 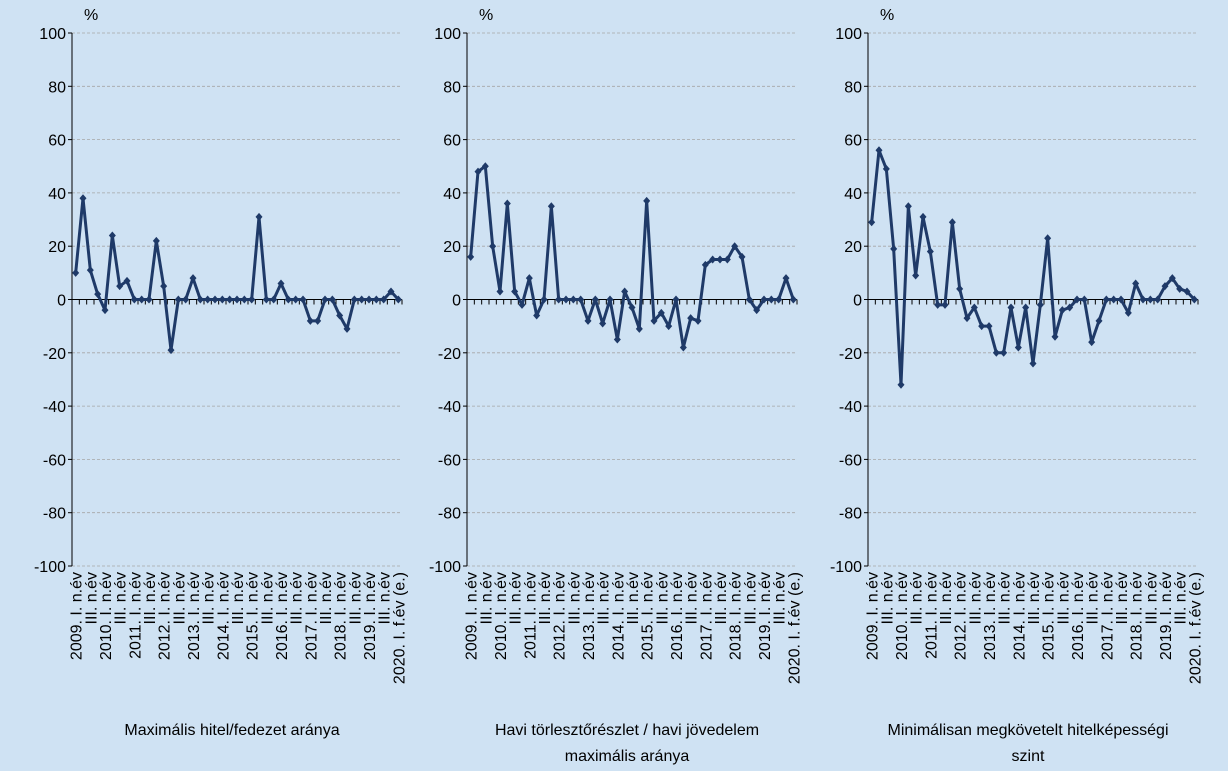 I want to click on y-tick-label: 100, so click(x=52, y=34).